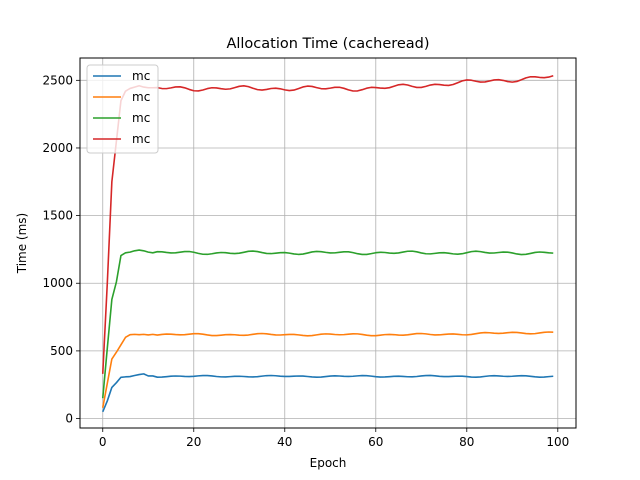  What do you see at coordinates (141, 118) in the screenshot?
I see `legend-label-3: mc` at bounding box center [141, 118].